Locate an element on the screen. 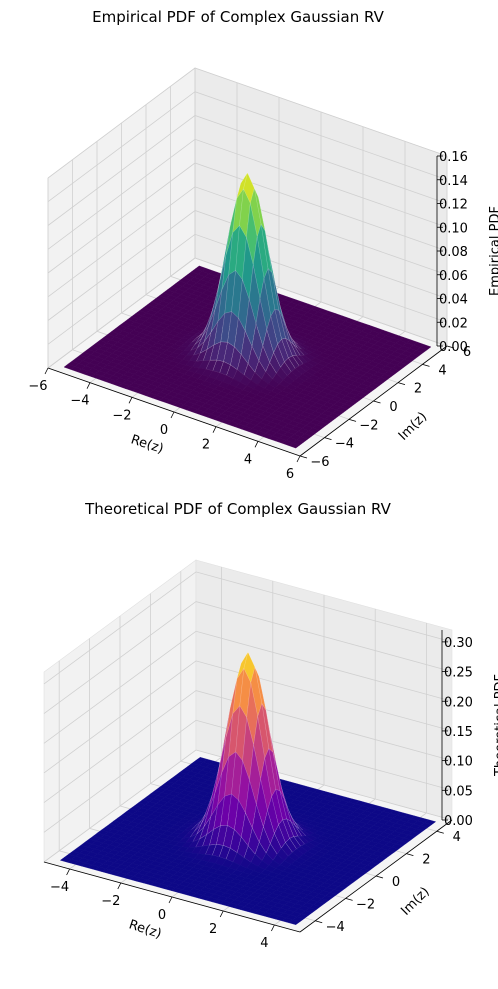  z-axis-label: Theoretical PDF is located at coordinates (495, 725).